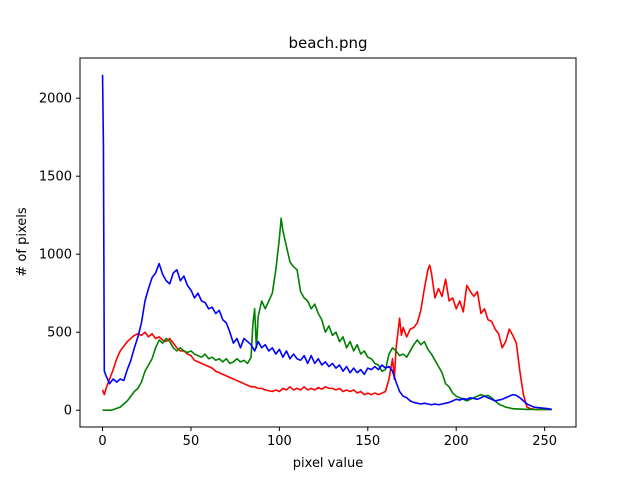 Image resolution: width=640 pixels, height=480 pixels. What do you see at coordinates (55, 99) in the screenshot?
I see `y-tick-label: 2000` at bounding box center [55, 99].